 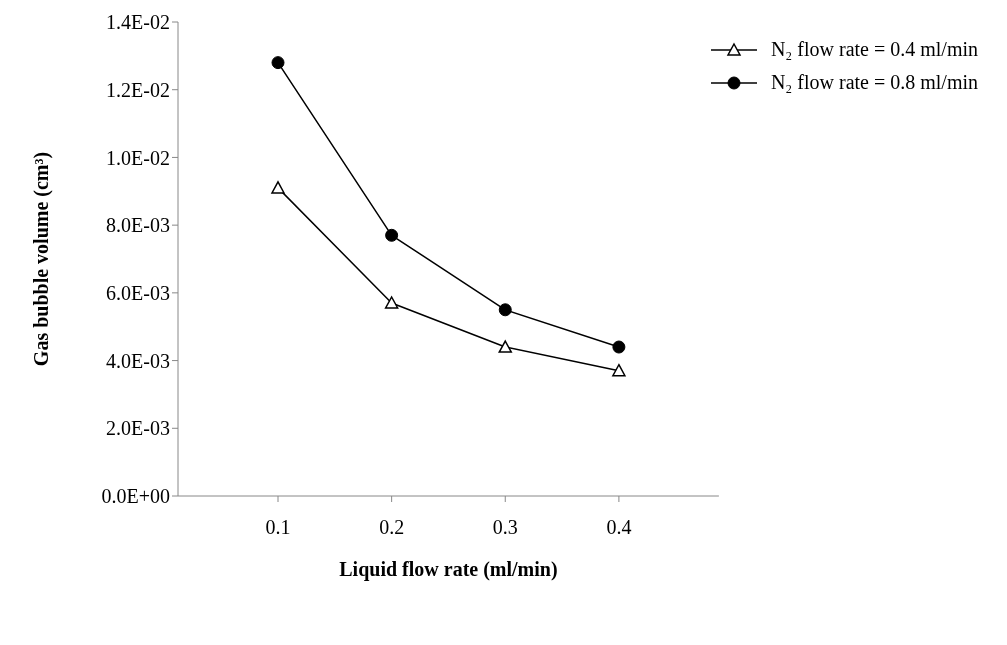 I want to click on y-tick-label: 8.0E-03, so click(x=138, y=225).